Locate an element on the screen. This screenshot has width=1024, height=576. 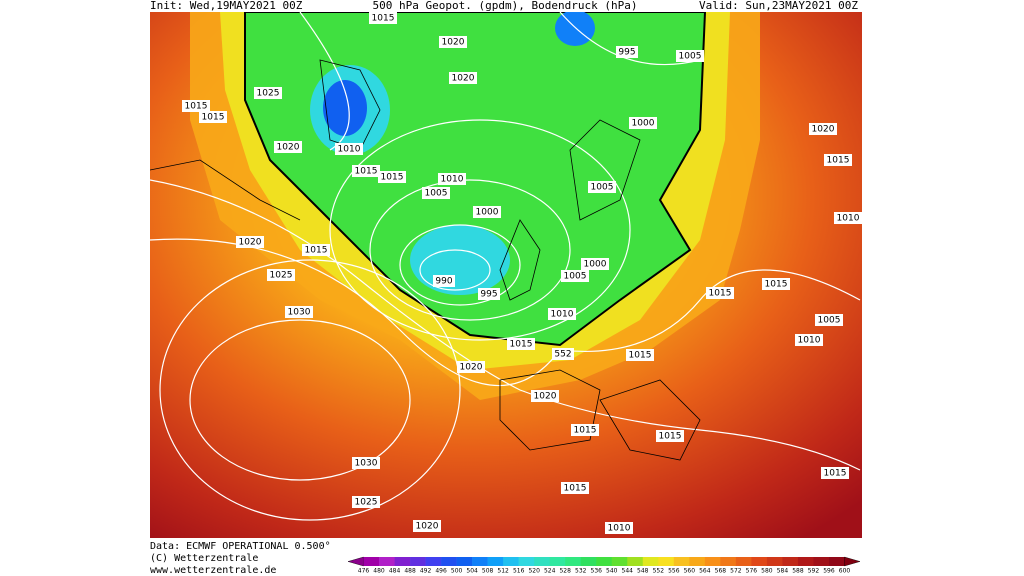
scale-label: 588 is located at coordinates (798, 571).